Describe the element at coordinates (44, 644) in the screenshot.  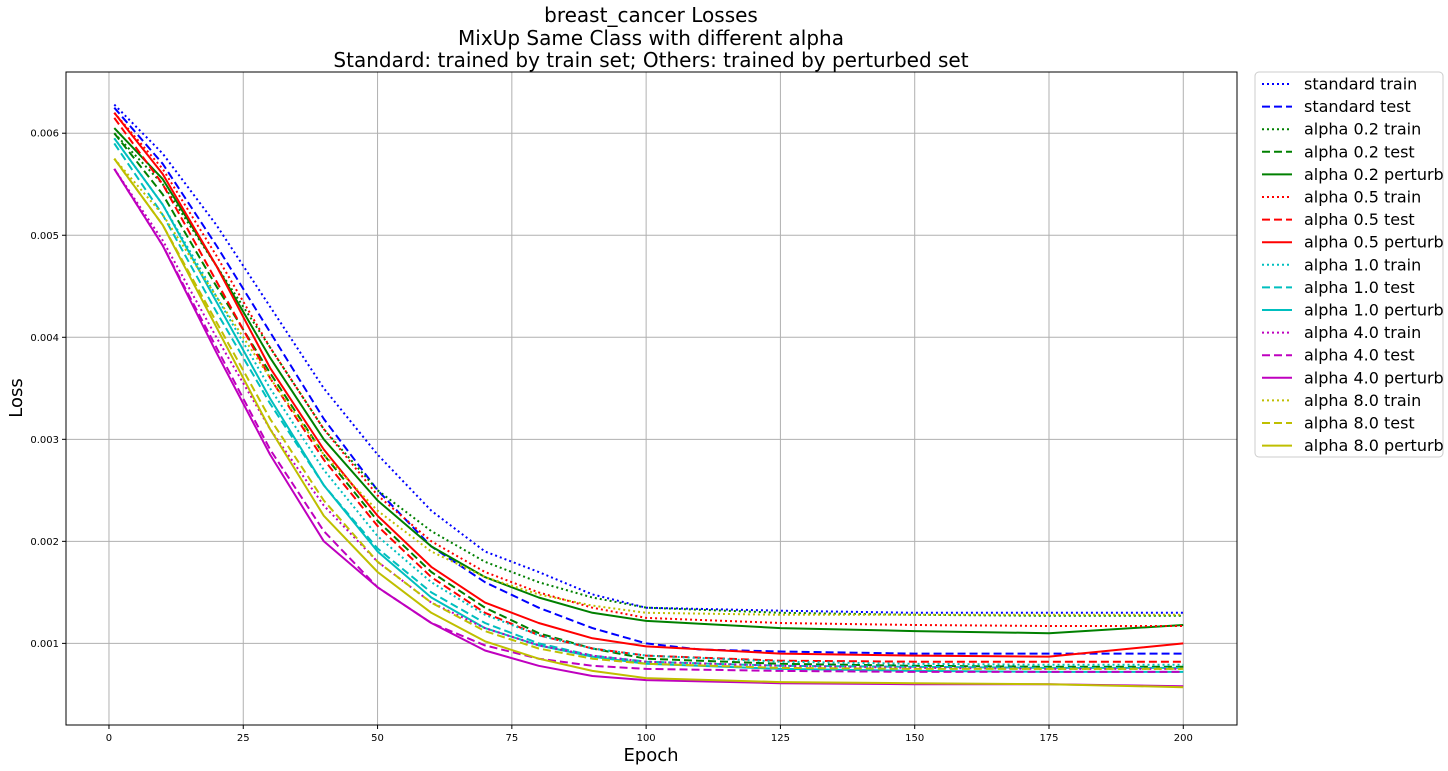
I see `y-tick-label: 0.001` at that location.